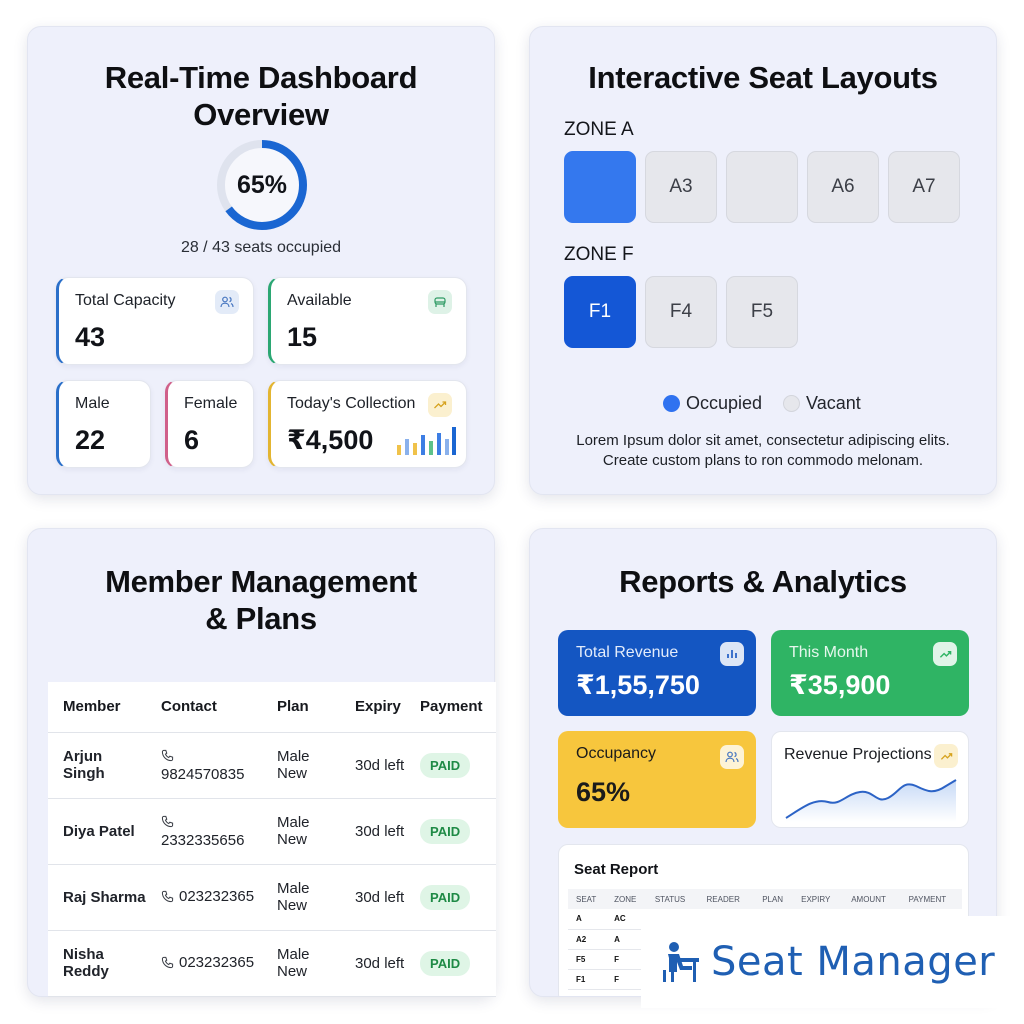  What do you see at coordinates (681, 187) in the screenshot?
I see `seat-a3: A3` at bounding box center [681, 187].